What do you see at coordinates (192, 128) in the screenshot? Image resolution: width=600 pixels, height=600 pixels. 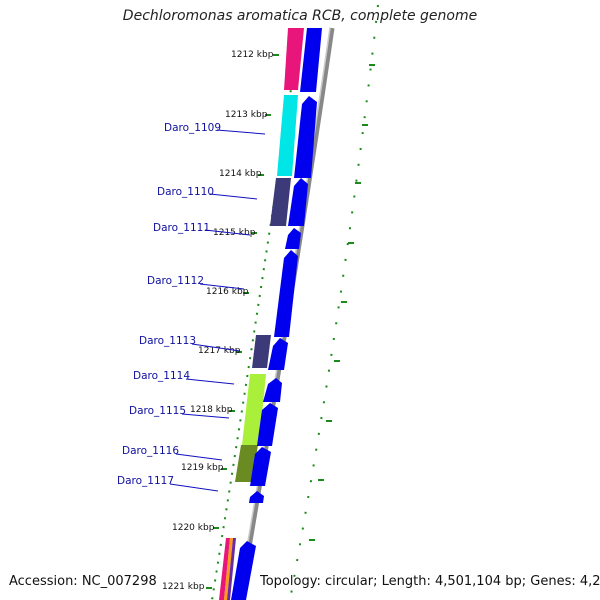 I see `gene-label: Daro_1109` at bounding box center [192, 128].